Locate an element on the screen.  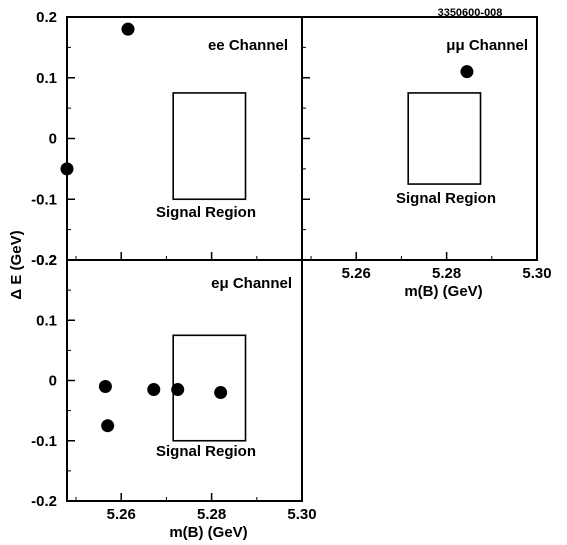
channel-title: ee Channel is located at coordinates (248, 45).